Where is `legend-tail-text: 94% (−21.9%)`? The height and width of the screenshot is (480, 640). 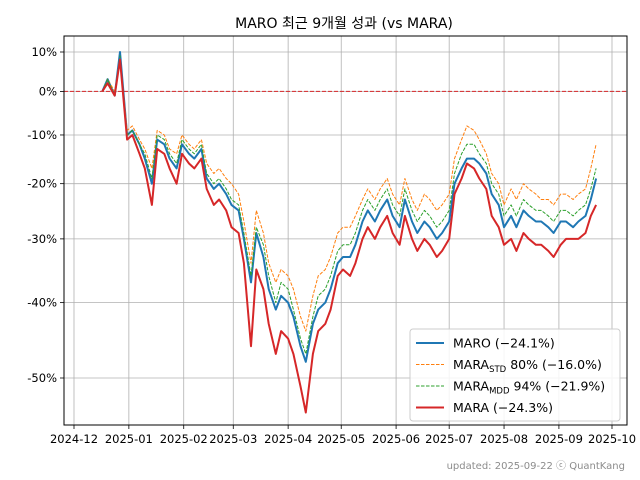
legend-tail-text: 94% (−21.9%) is located at coordinates (558, 386).